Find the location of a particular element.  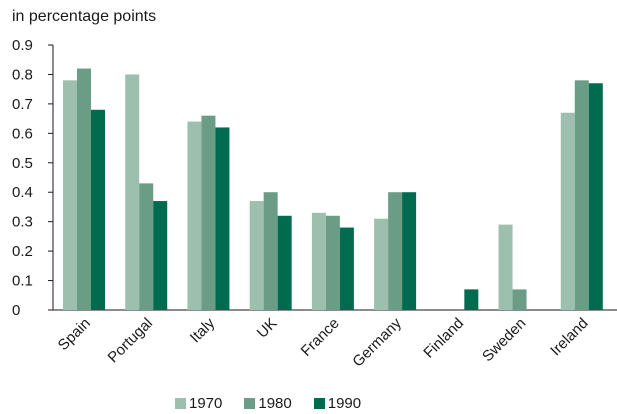

bar-portugal-1980 is located at coordinates (146, 246).